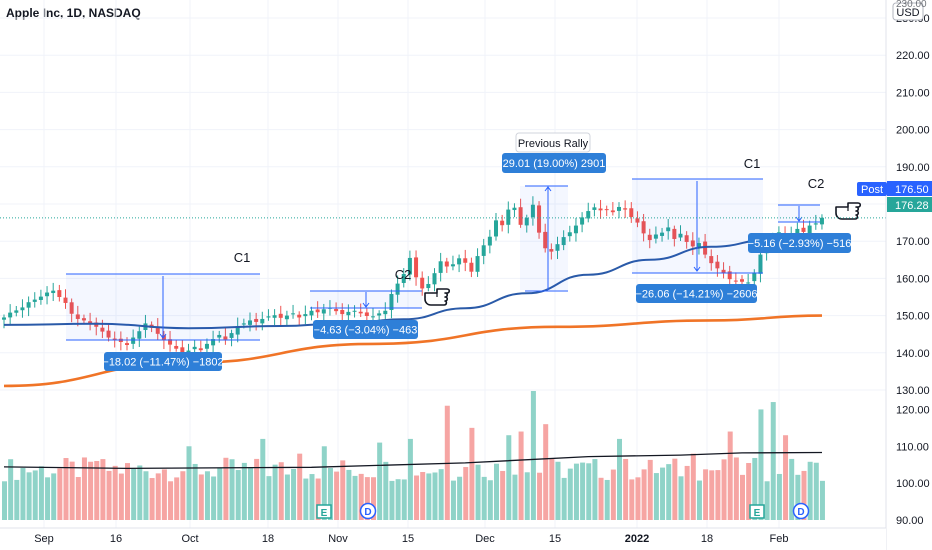  Describe the element at coordinates (913, 354) in the screenshot. I see `price-tick-label: 140.00` at that location.